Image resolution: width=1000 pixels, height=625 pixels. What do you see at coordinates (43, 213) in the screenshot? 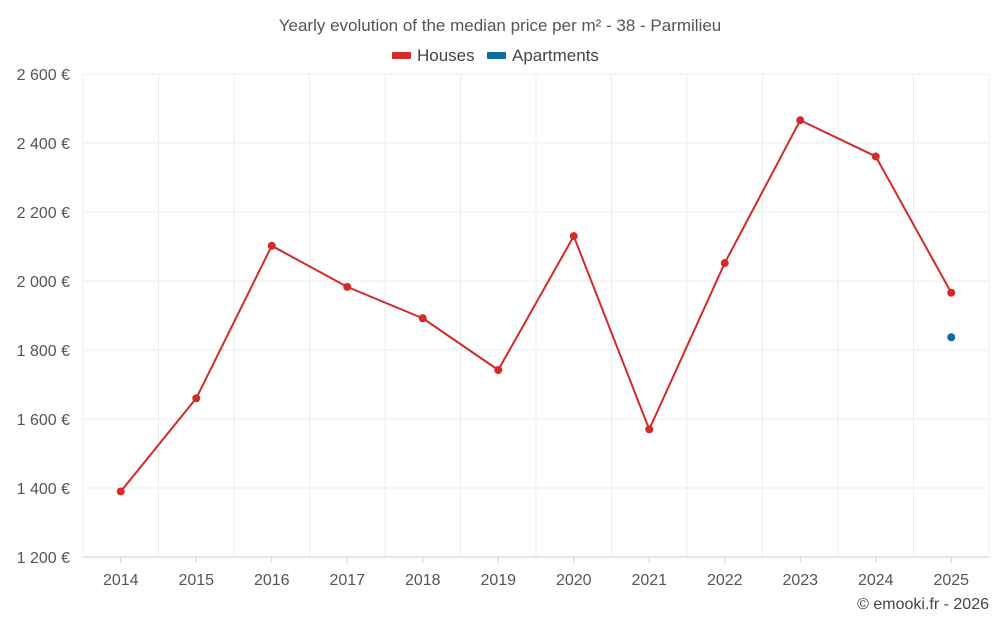
I see `y-tick-label: 2 200 €` at bounding box center [43, 213].